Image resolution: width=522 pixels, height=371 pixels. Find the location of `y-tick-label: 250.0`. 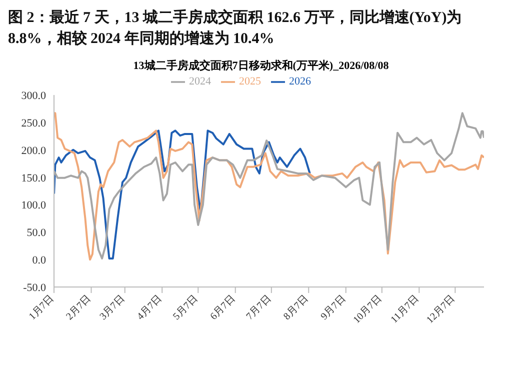

y-tick-label: 250.0 is located at coordinates (33, 123).